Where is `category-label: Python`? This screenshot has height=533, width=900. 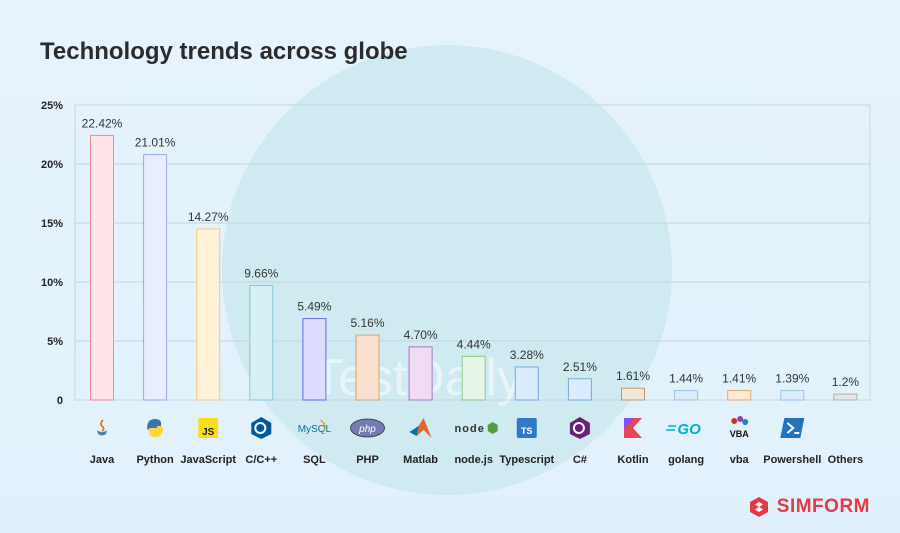 category-label: Python is located at coordinates (155, 460).